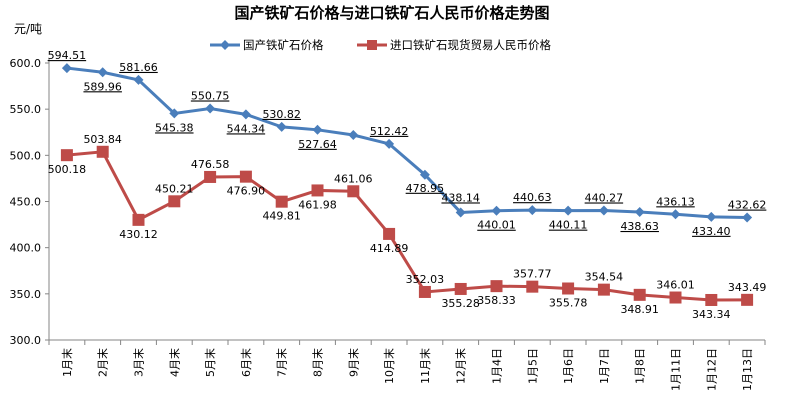  I want to click on y-tick-label: 400.0, so click(26, 248).